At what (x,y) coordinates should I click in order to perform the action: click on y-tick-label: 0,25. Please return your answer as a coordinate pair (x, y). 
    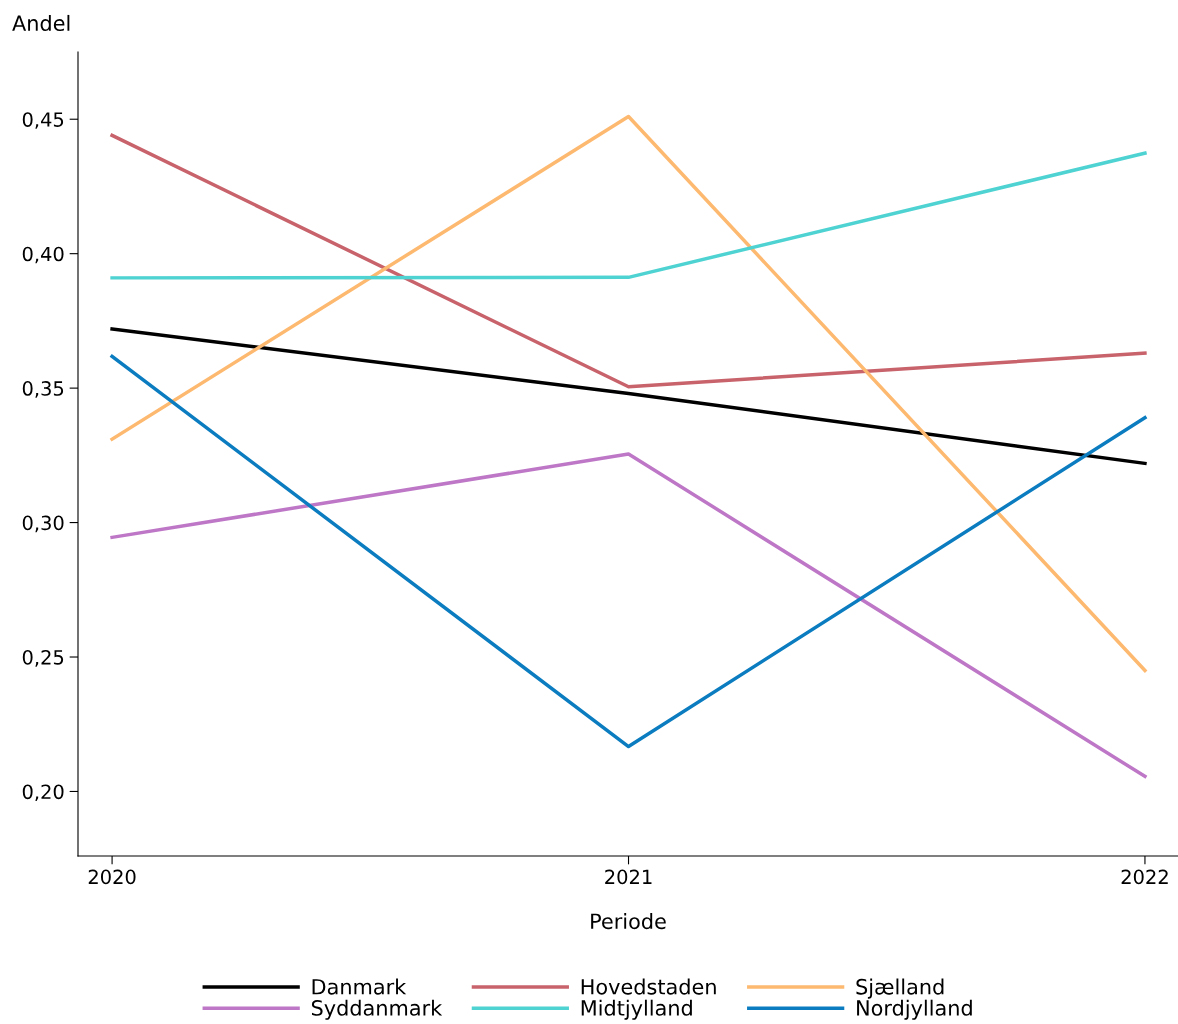
    Looking at the image, I should click on (43, 658).